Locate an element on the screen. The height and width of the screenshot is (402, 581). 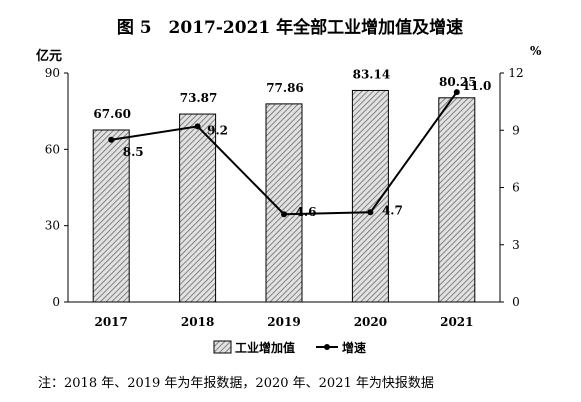
y-left-unit: 亿元 is located at coordinates (49, 56).